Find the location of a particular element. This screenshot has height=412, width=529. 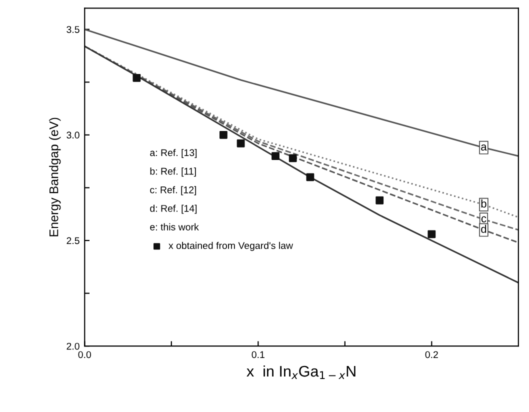

annotation: c: Ref. [12] is located at coordinates (173, 191).